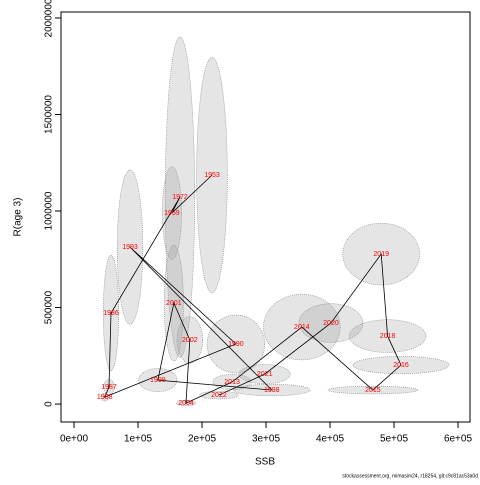 The image size is (480, 485). I want to click on y-tick-label: 1000000, so click(49, 210).